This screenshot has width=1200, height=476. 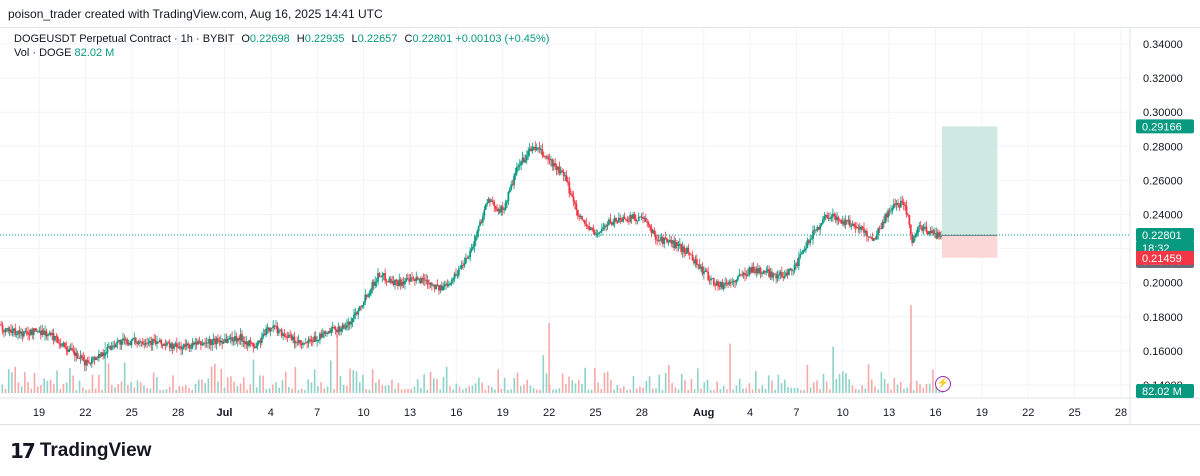 What do you see at coordinates (502, 39) in the screenshot?
I see `change-value: +0.00103 (+0.45%)` at bounding box center [502, 39].